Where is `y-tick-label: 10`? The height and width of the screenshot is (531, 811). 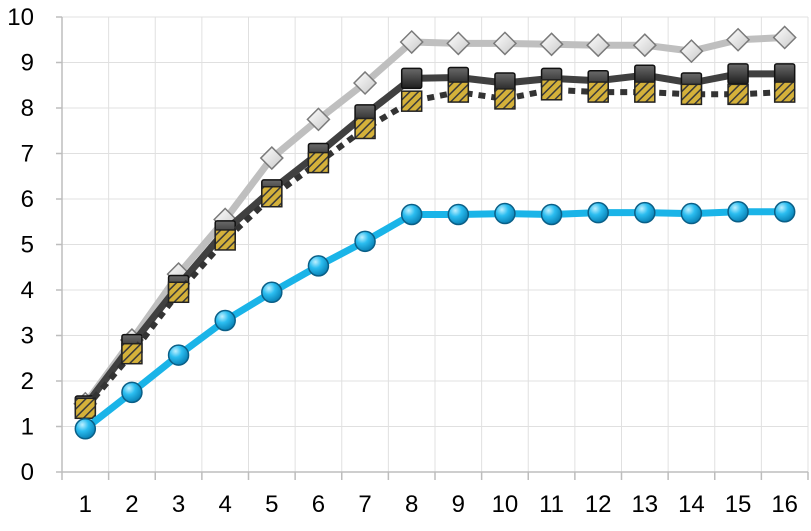
y-tick-label: 10 is located at coordinates (20, 17).